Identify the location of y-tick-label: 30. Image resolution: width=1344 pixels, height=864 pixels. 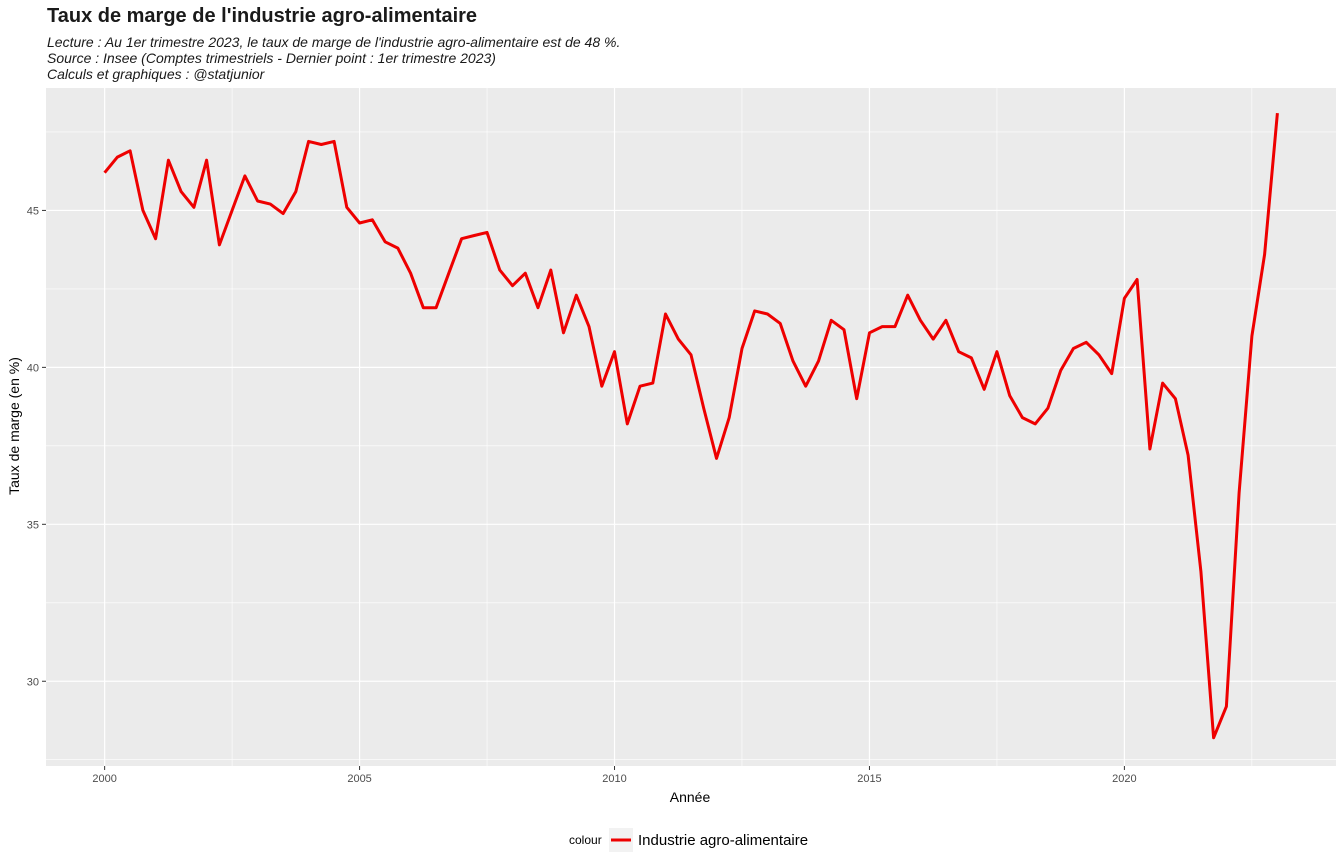
(33, 682).